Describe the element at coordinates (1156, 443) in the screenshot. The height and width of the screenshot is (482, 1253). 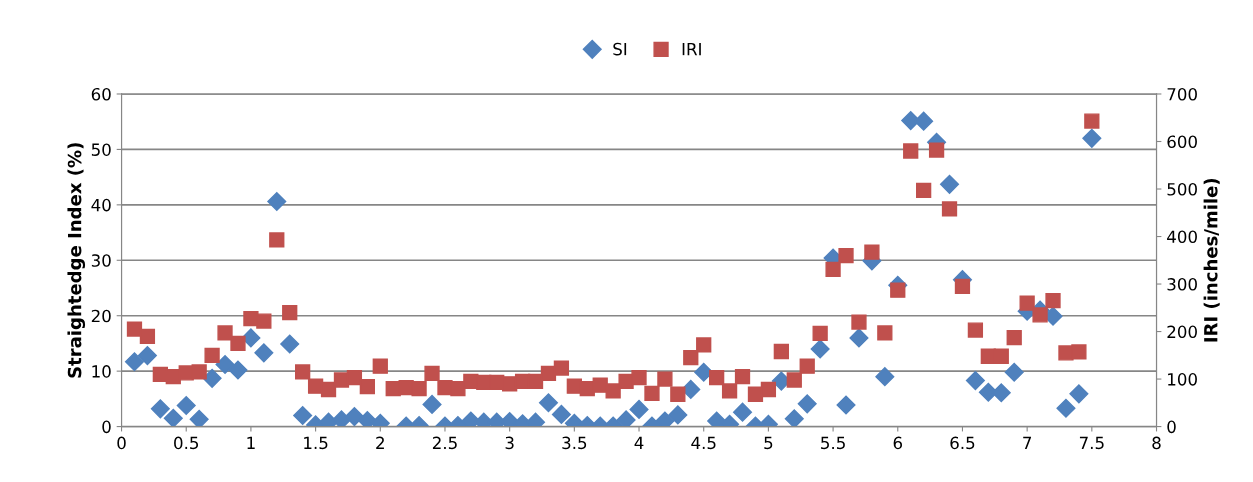
I see `x-tick-label: 8` at that location.